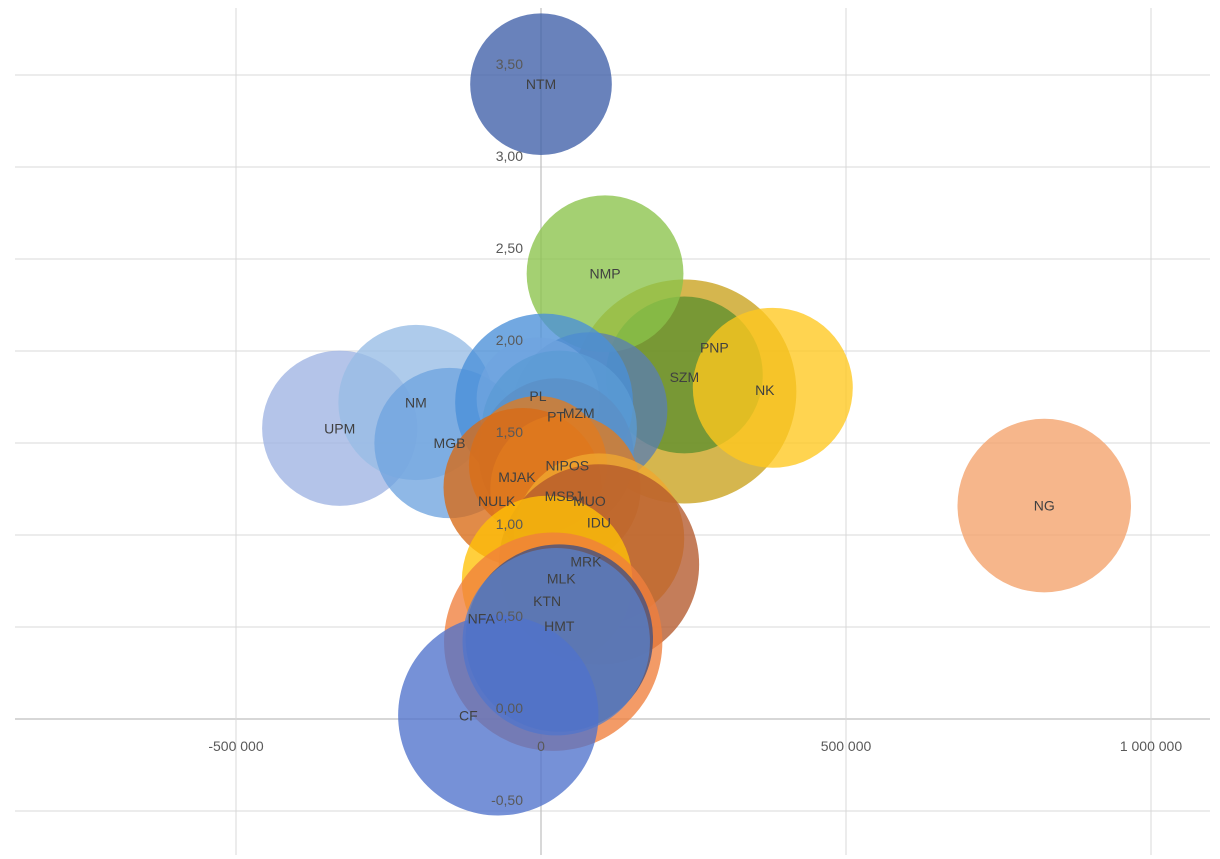 Image resolution: width=1220 pixels, height=859 pixels. I want to click on data-label-ntm: NTM, so click(541, 84).